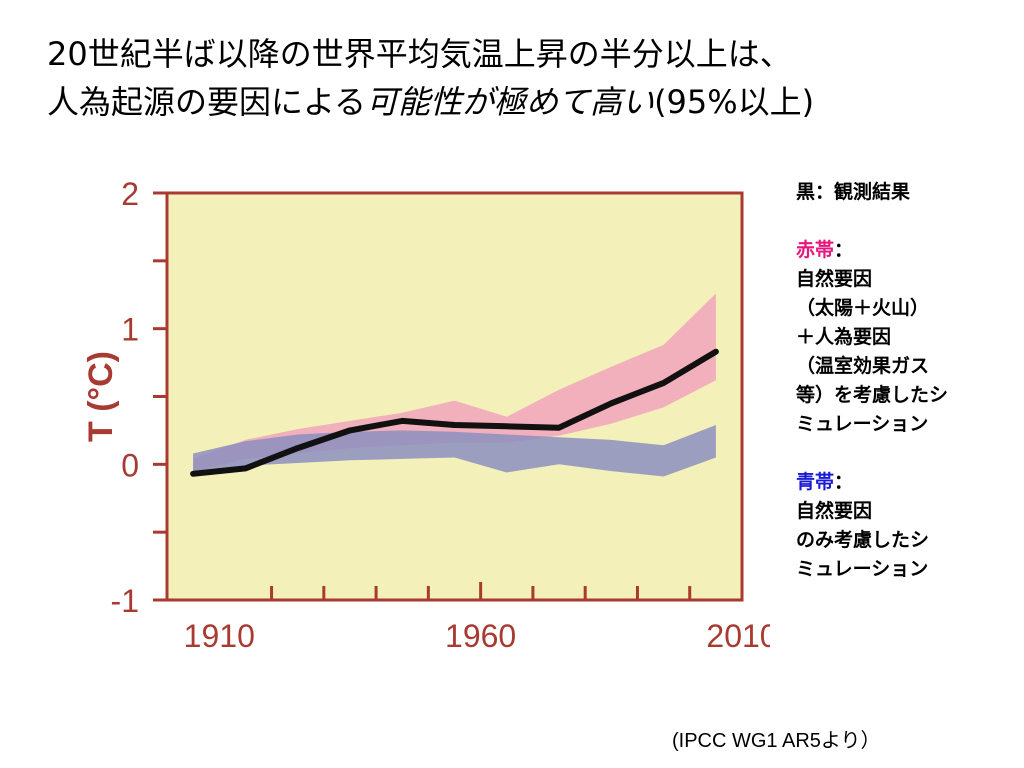 The height and width of the screenshot is (768, 1024). What do you see at coordinates (734, 102) in the screenshot?
I see `title-line-2-suffix: (95%以上)` at bounding box center [734, 102].